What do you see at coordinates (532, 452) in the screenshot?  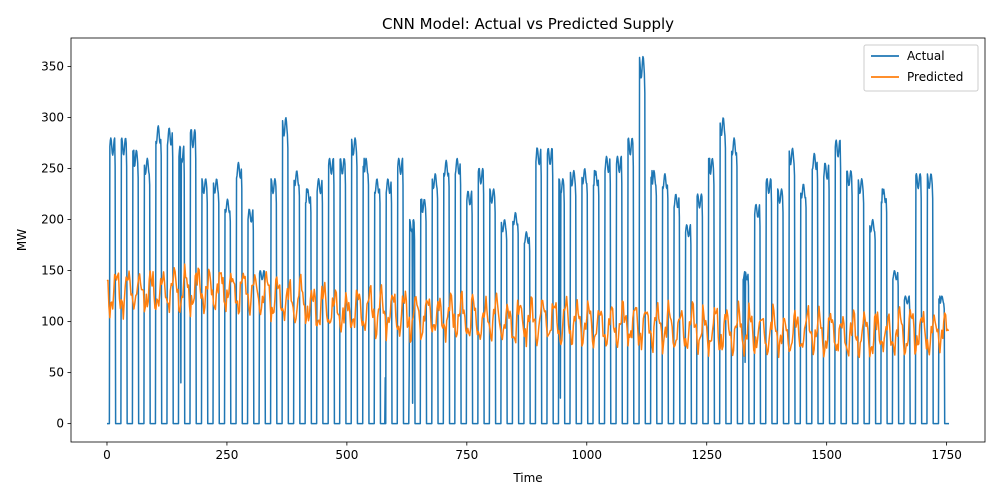 I see `x-axis: 0 250 500 750 1000 1250 1500 1750` at bounding box center [532, 452].